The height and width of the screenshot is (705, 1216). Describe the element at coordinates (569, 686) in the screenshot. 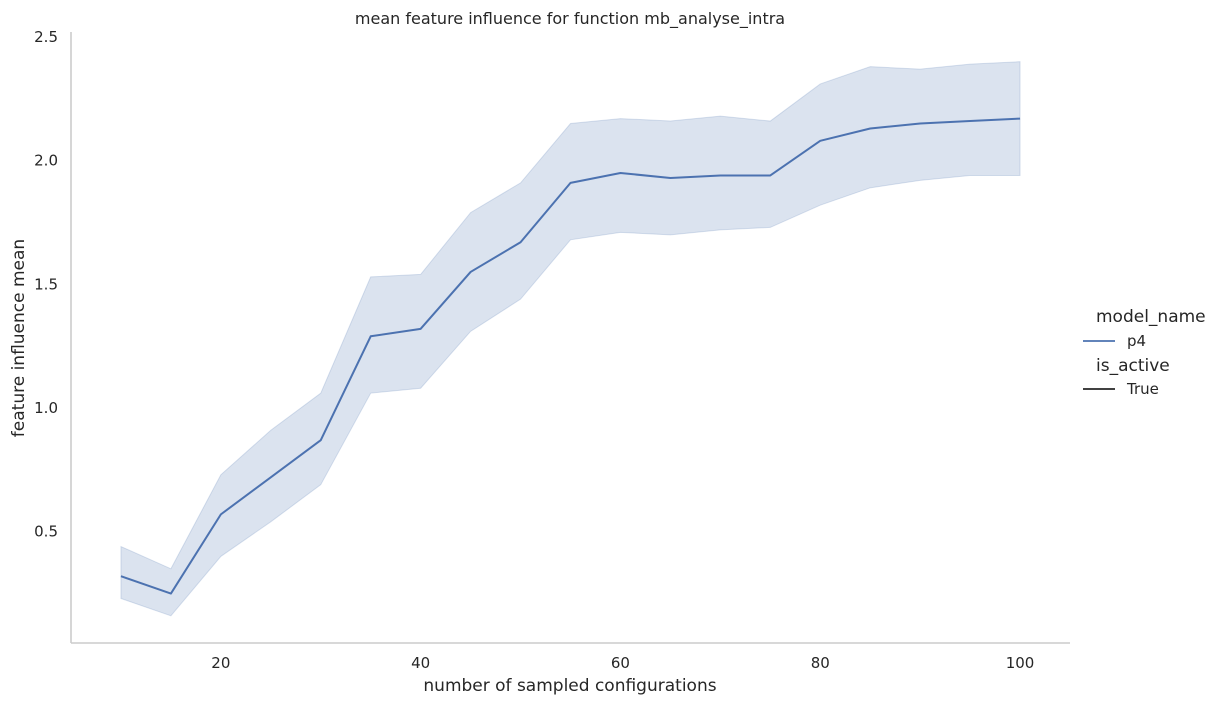

I see `x-axis-label: number of sampled configurations` at that location.